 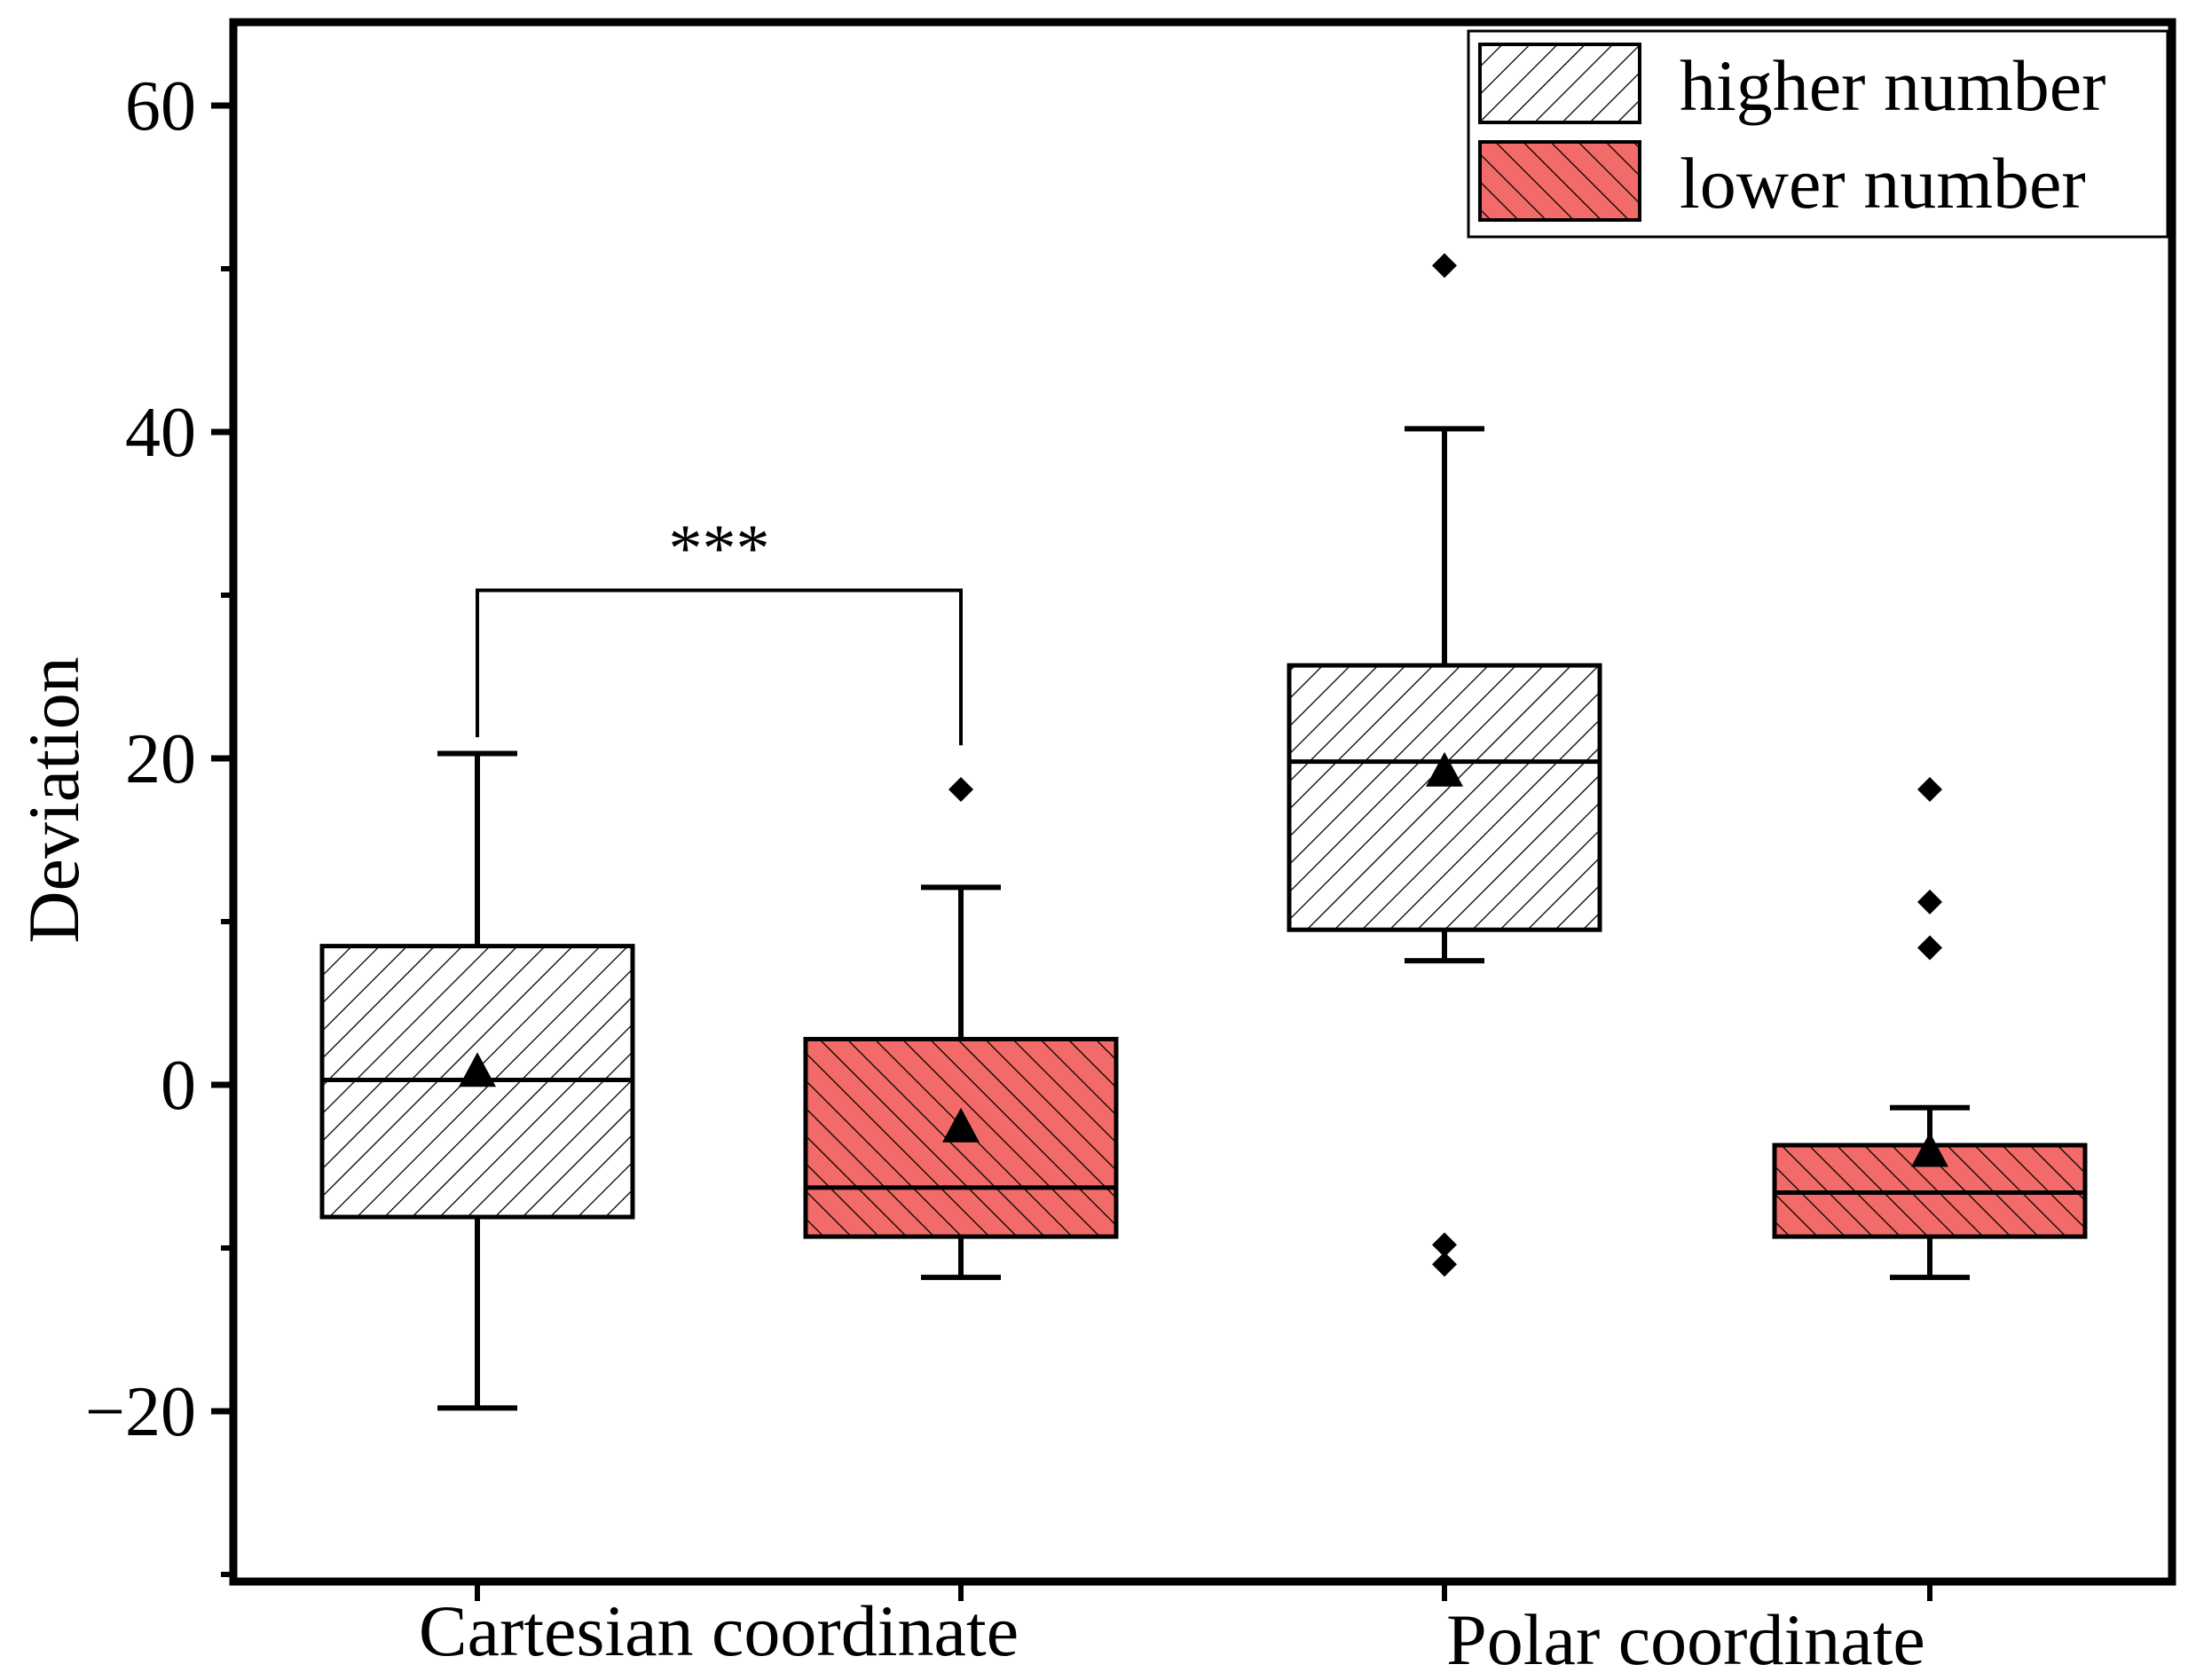 I want to click on box-lower-number-cartesian, so click(x=961, y=1028).